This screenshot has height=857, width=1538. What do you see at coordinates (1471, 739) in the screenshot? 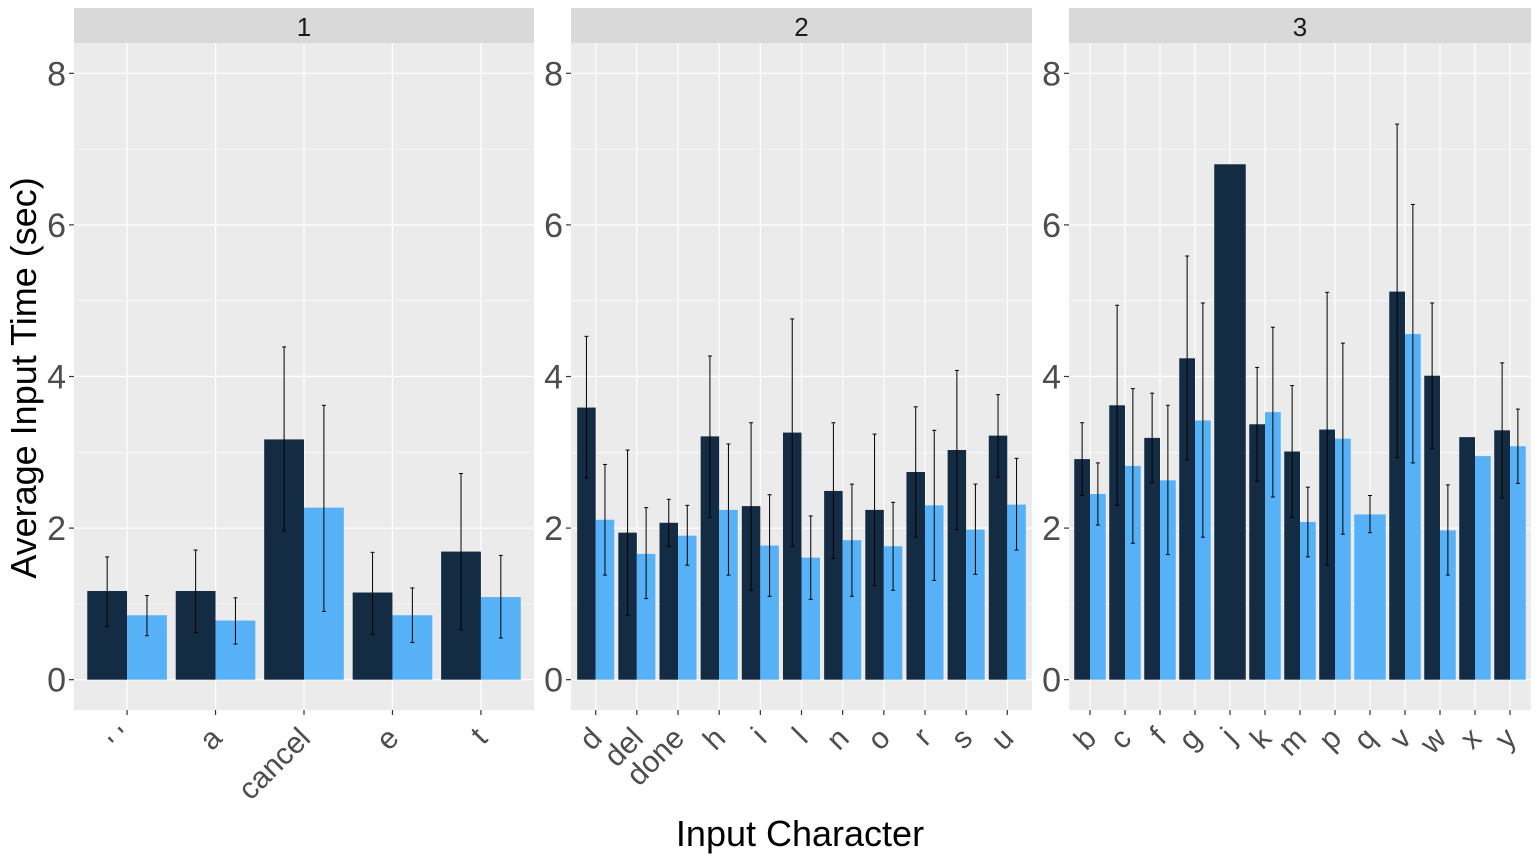
I see `x-tick-label: x` at bounding box center [1471, 739].